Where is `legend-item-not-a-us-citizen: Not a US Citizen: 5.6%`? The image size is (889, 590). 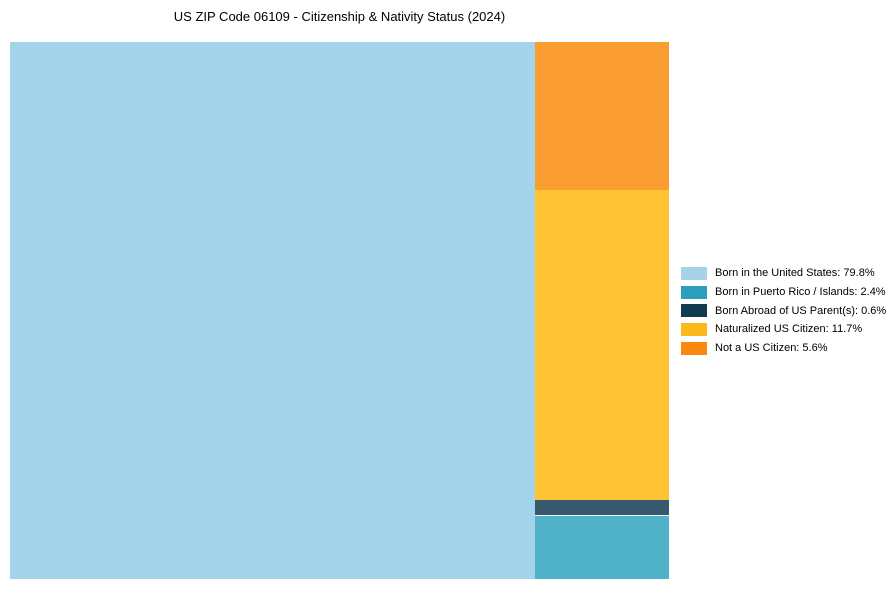 legend-item-not-a-us-citizen: Not a US Citizen: 5.6% is located at coordinates (783, 348).